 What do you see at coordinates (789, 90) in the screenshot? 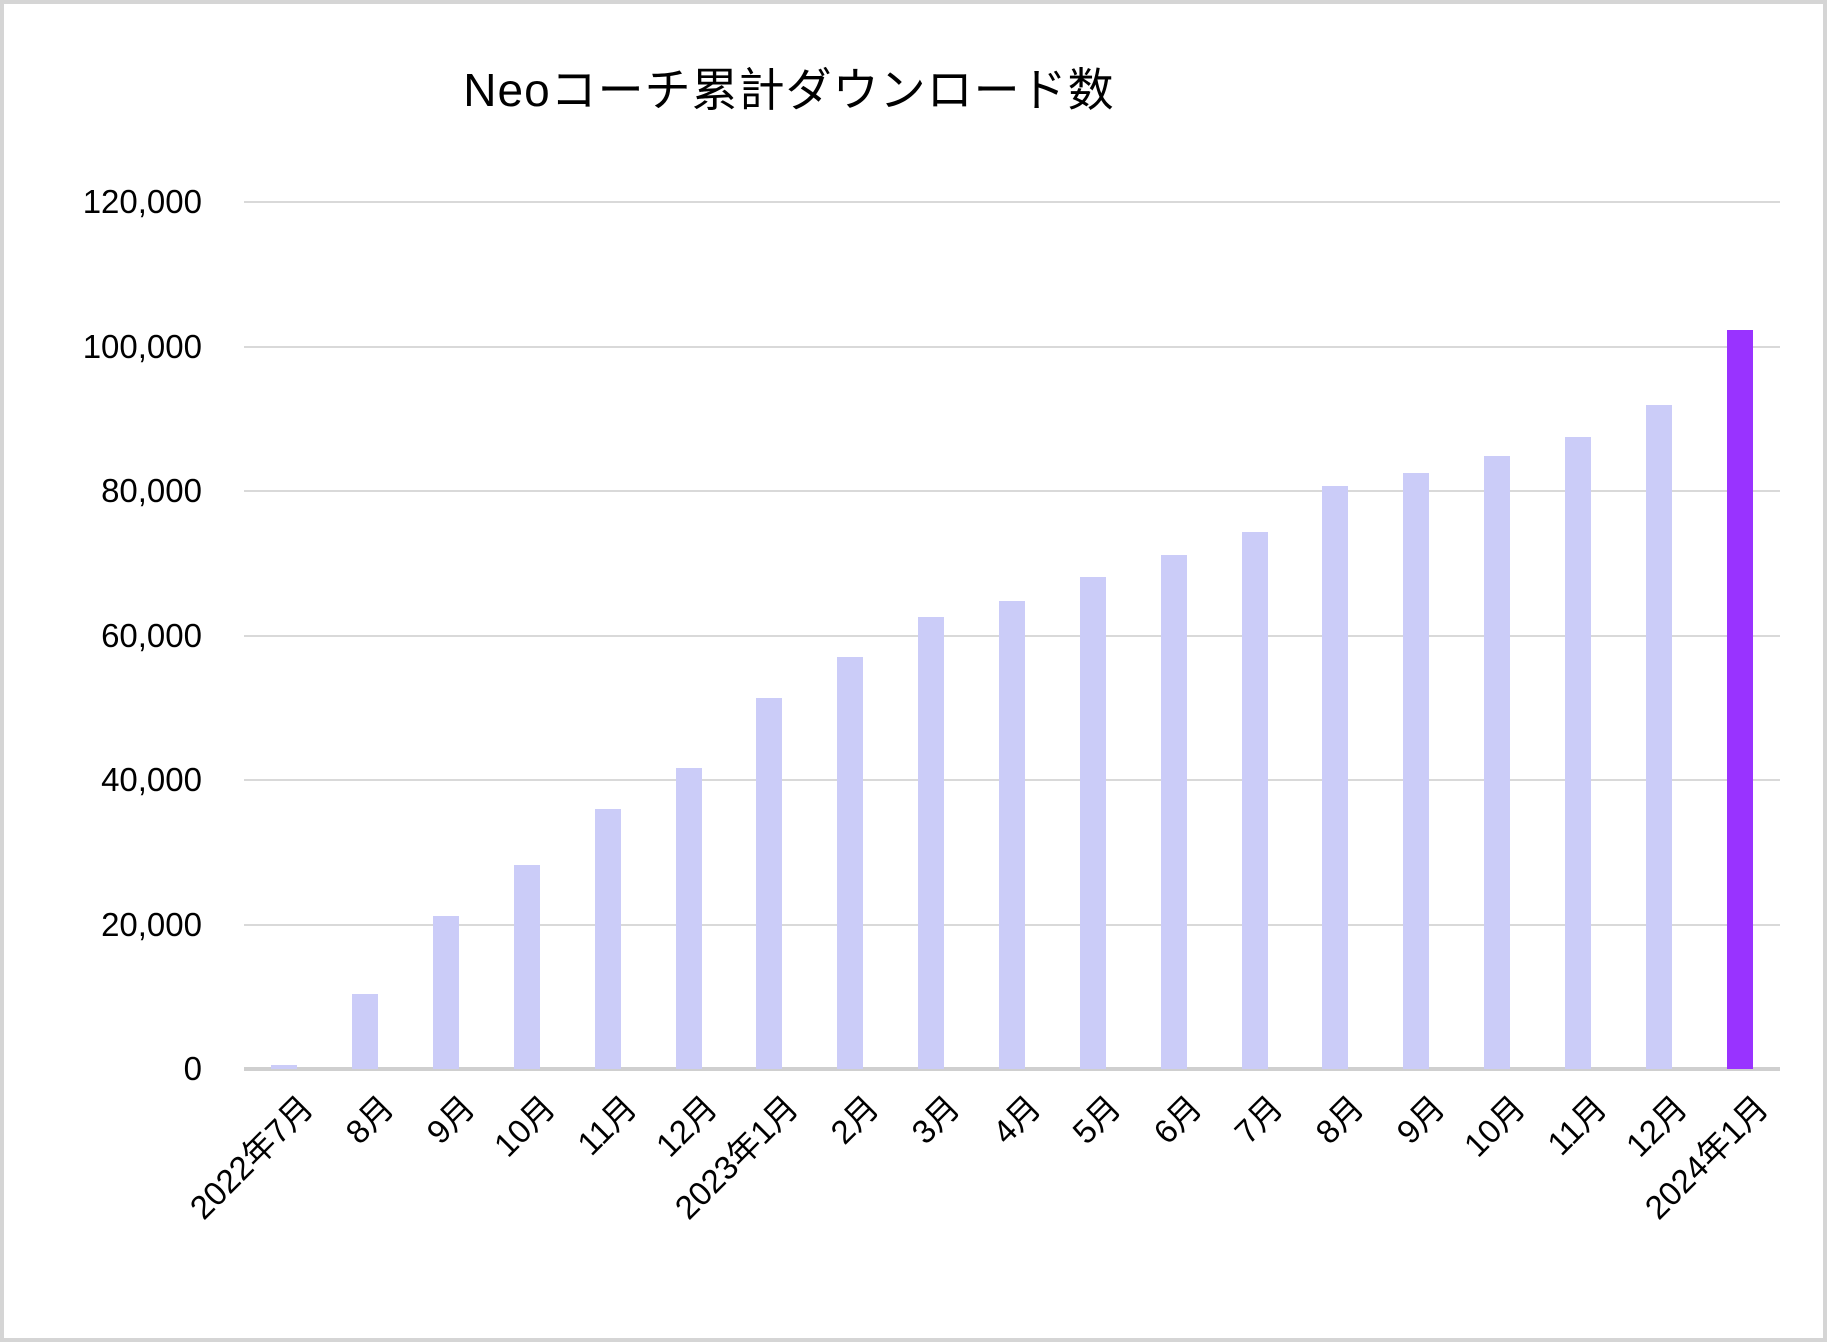
I see `chart-title: Neoコーチ累計ダウンロード数` at bounding box center [789, 90].